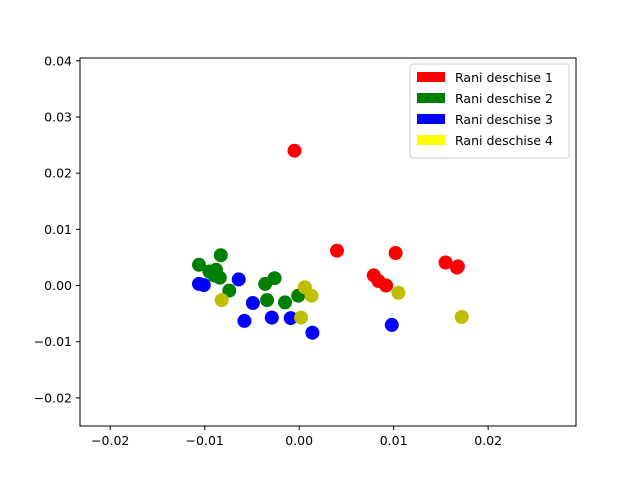 Image resolution: width=640 pixels, height=480 pixels. Describe the element at coordinates (504, 98) in the screenshot. I see `legend-label: Rani deschise 2` at that location.